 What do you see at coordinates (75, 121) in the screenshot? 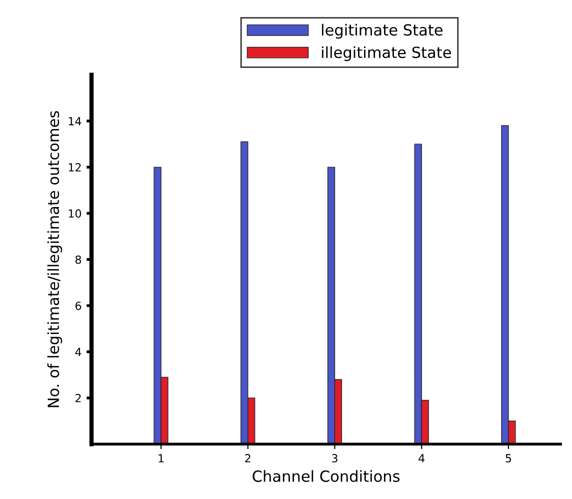
I see `y-tick-label: 14` at bounding box center [75, 121].